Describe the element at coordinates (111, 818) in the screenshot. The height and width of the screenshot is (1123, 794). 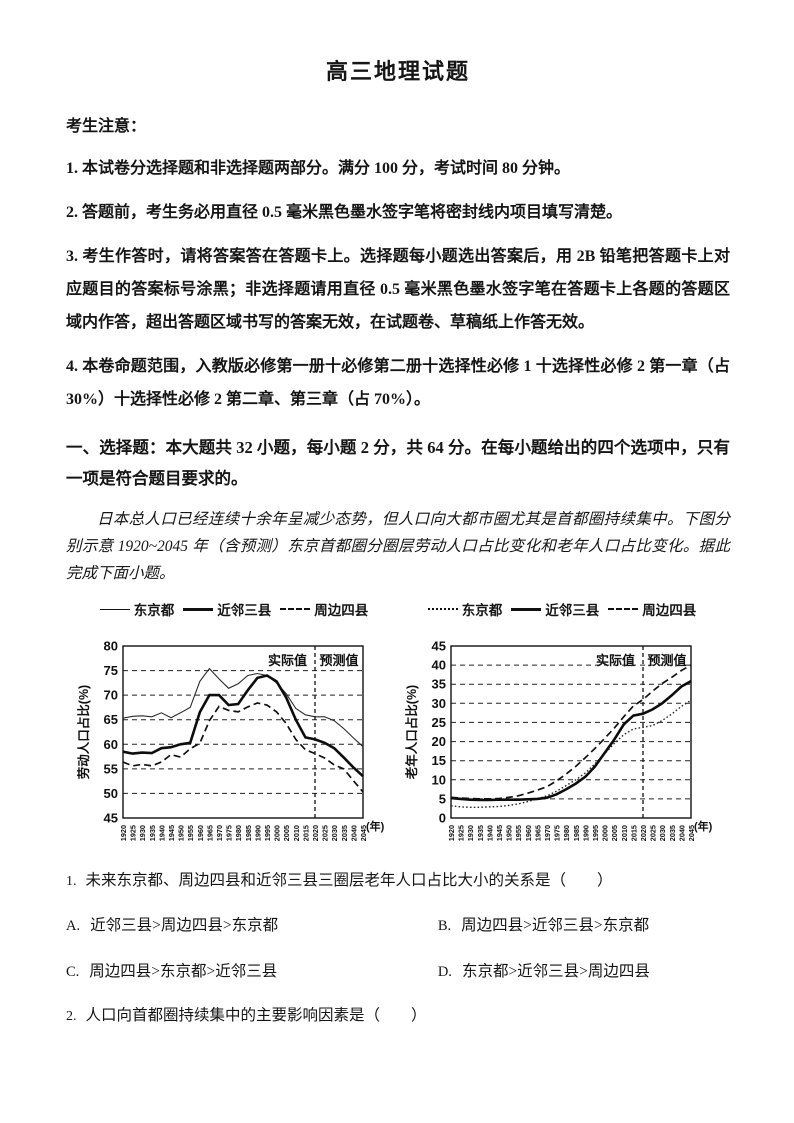
I see `svg-text: 45` at that location.